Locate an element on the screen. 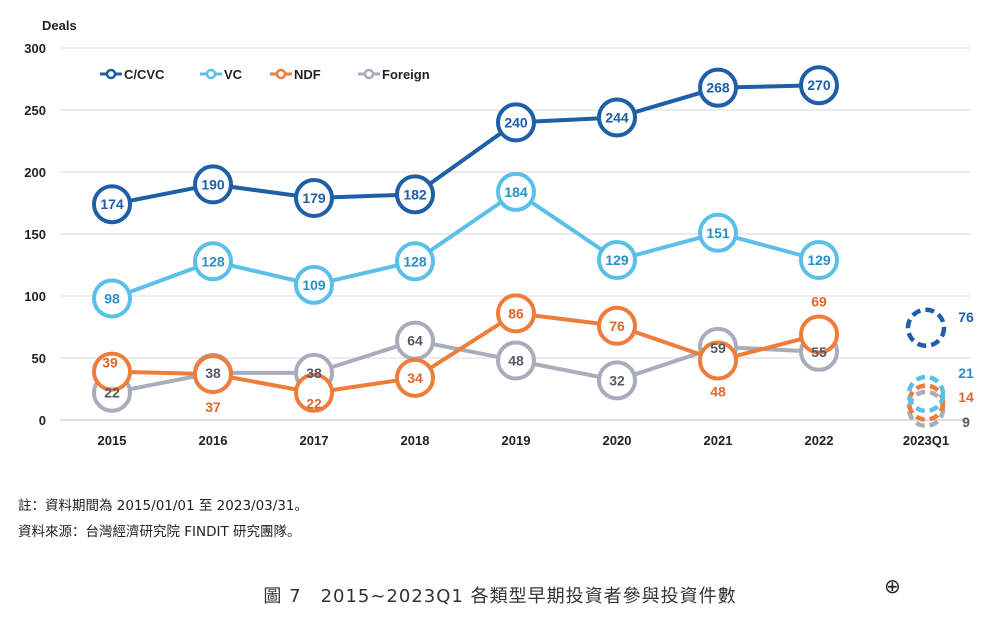  data-label: 98 is located at coordinates (112, 298).